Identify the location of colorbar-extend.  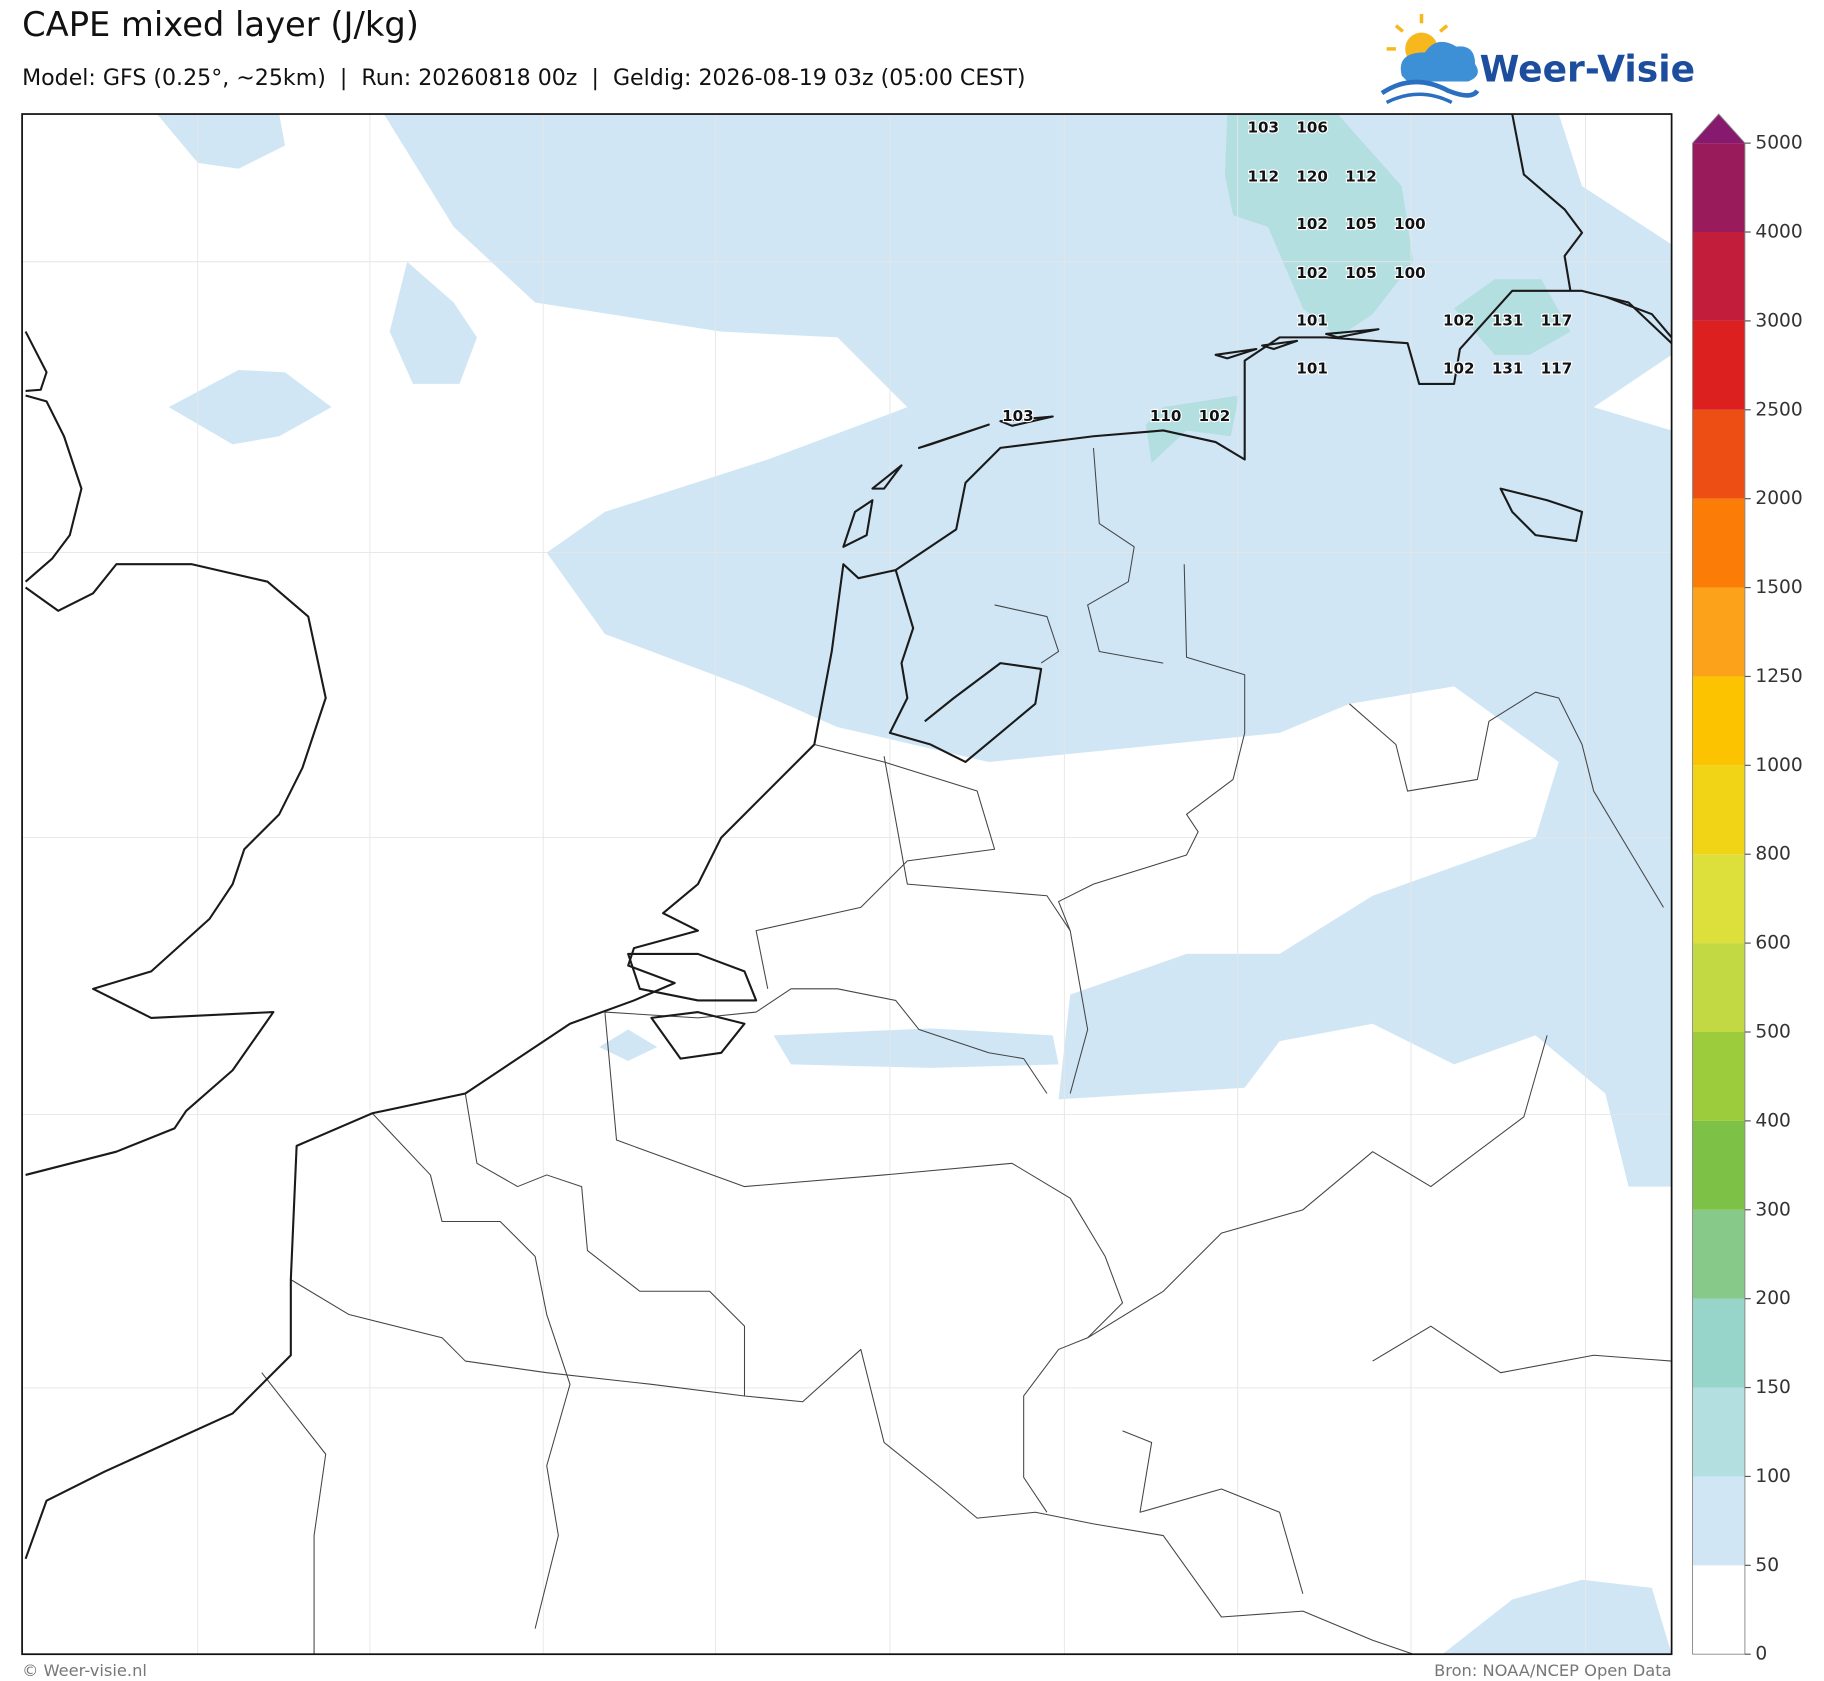
(1718, 129).